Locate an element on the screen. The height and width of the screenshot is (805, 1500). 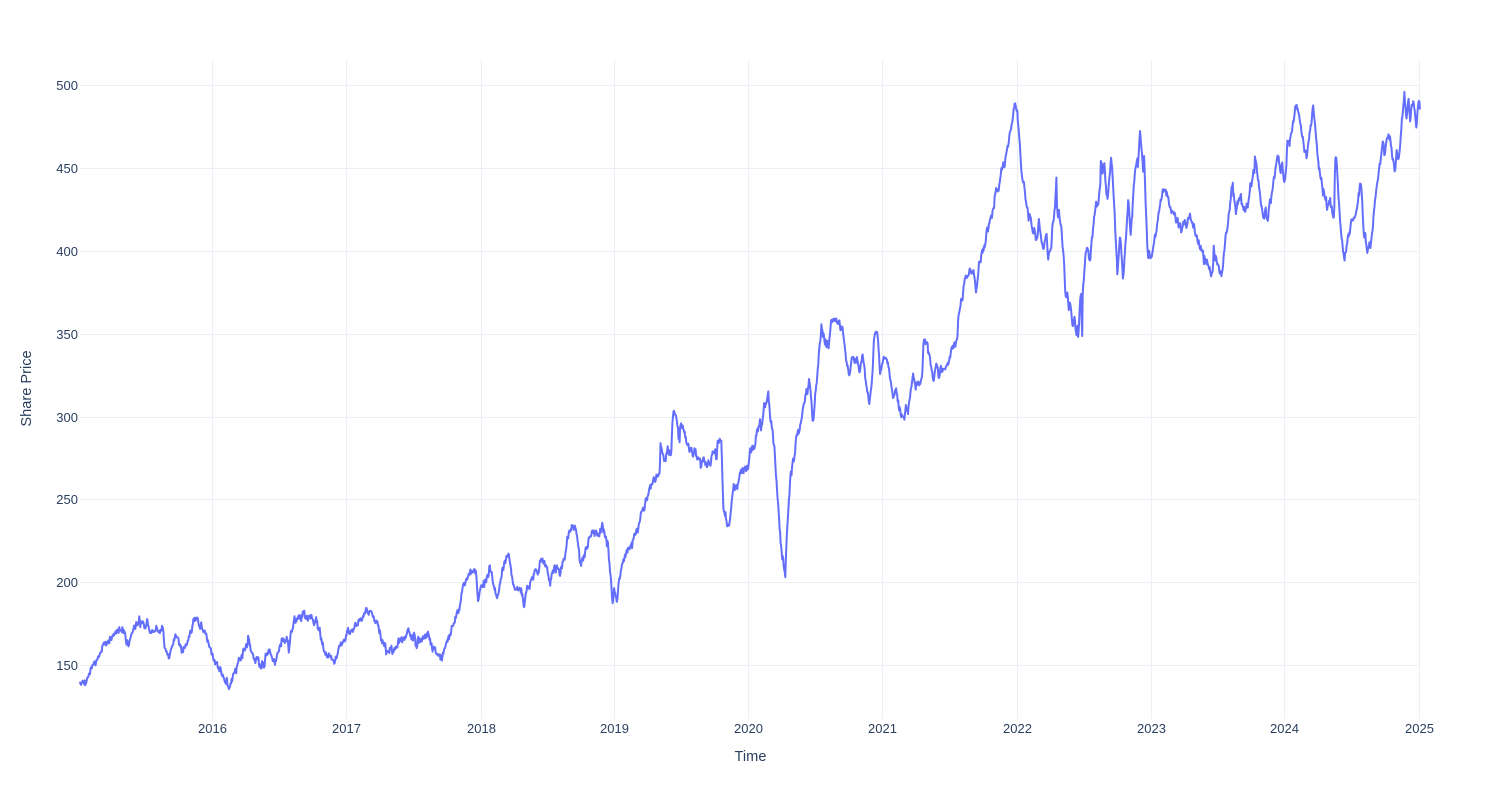
svg-text: 2019 is located at coordinates (614, 728).